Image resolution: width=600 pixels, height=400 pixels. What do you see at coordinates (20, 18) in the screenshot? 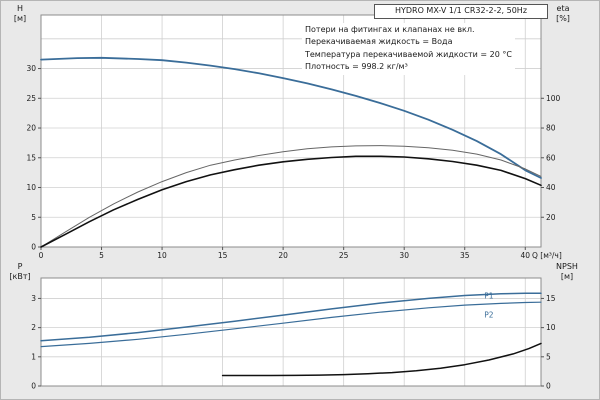
I see `h-axis-label-line2: [м]` at bounding box center [20, 18].